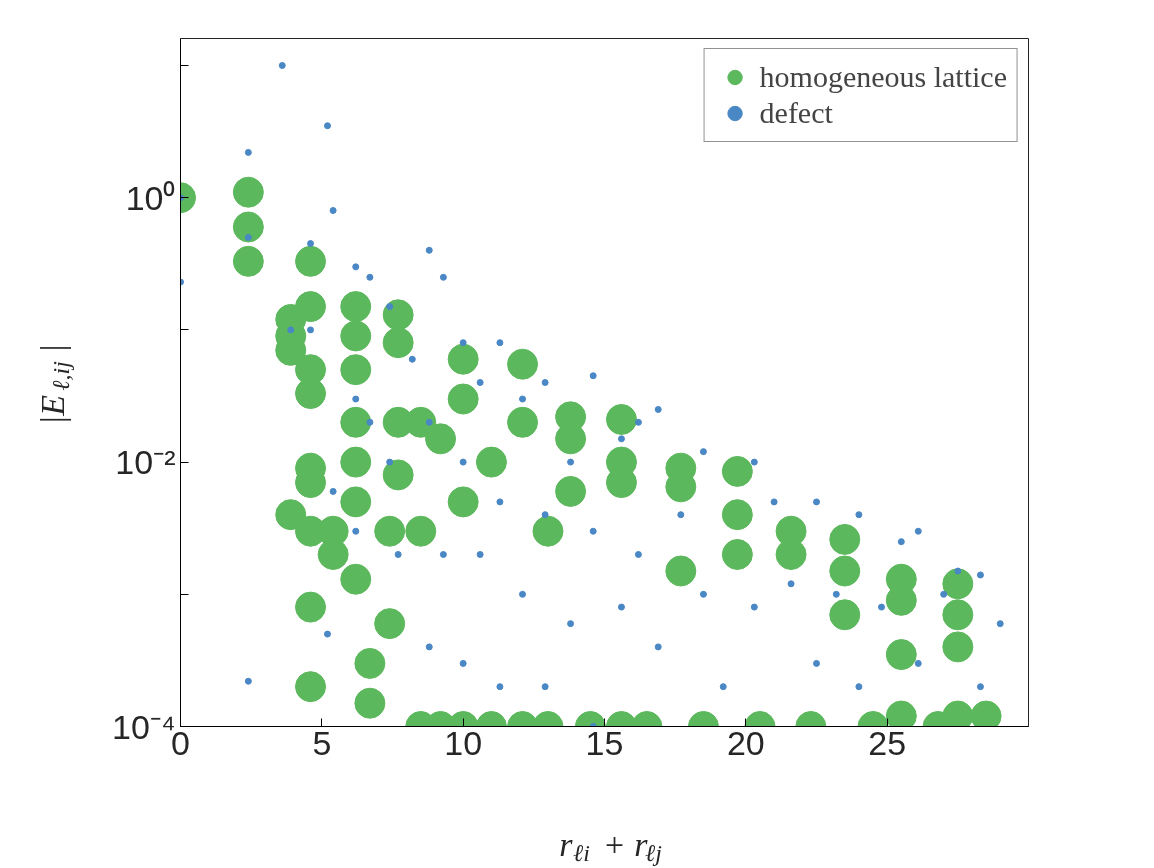  Describe the element at coordinates (745, 742) in the screenshot. I see `x-tick-label: 20` at that location.